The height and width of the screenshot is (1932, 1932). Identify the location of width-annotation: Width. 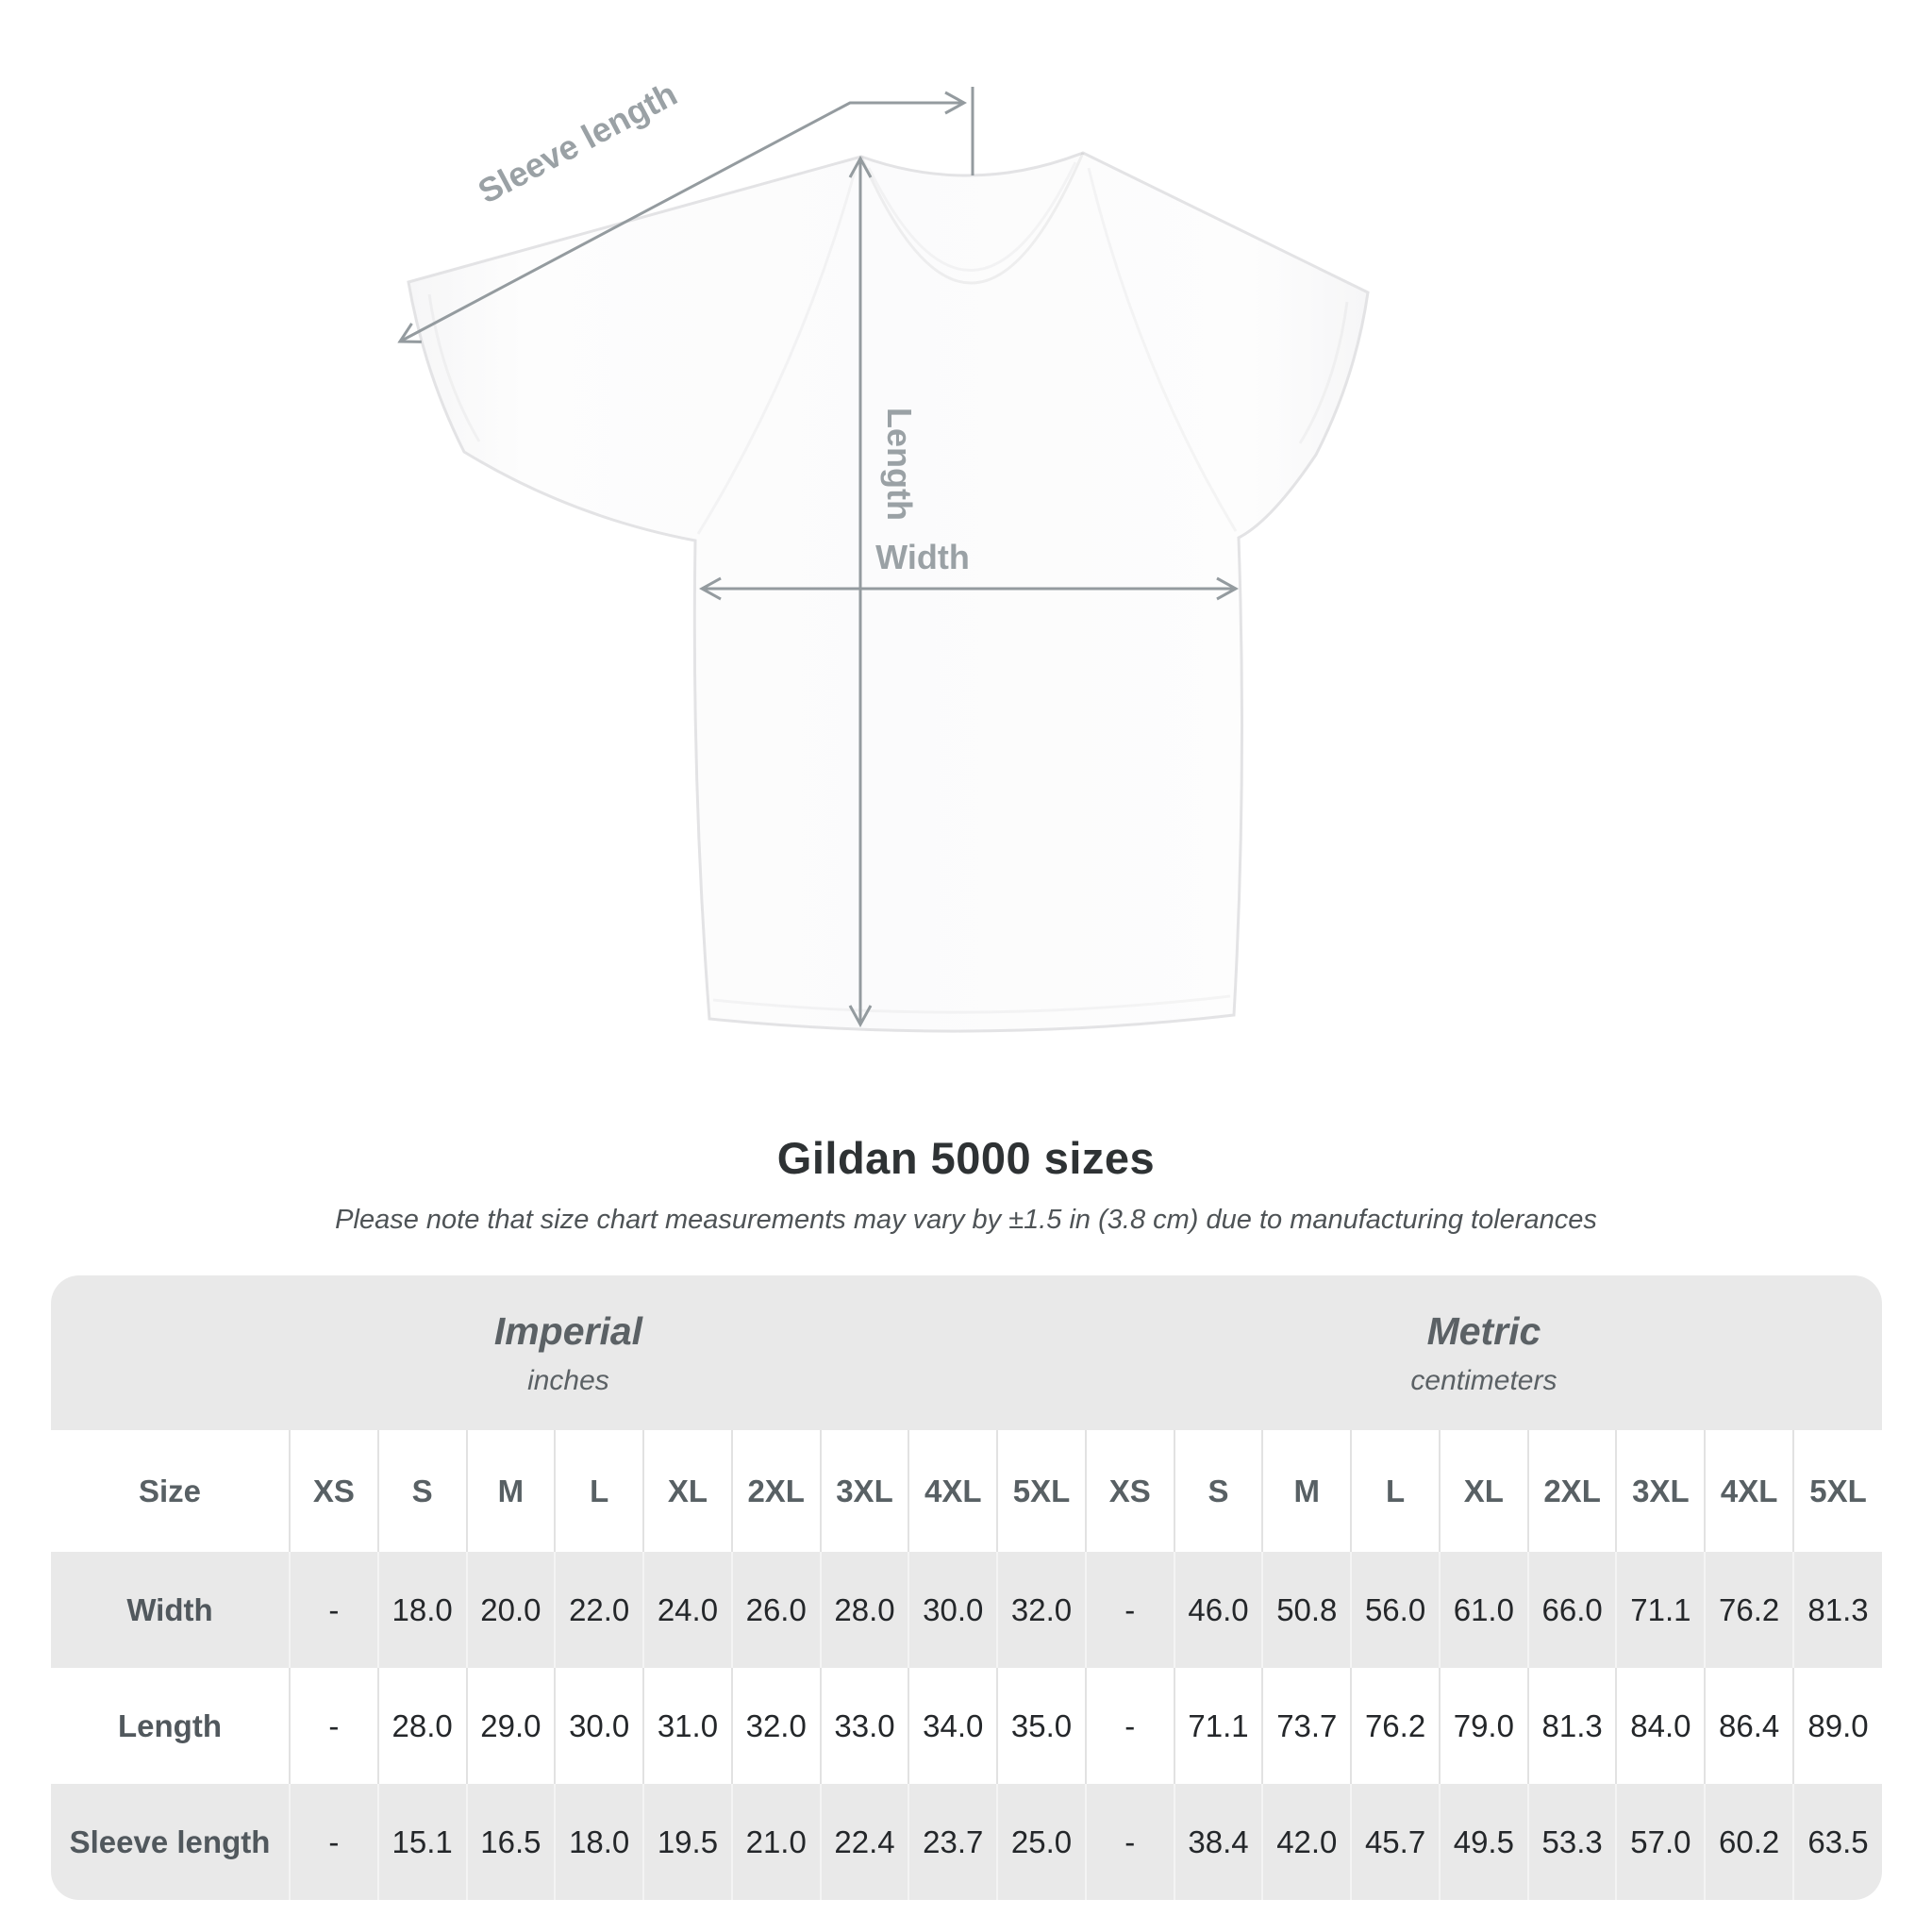
(969, 563).